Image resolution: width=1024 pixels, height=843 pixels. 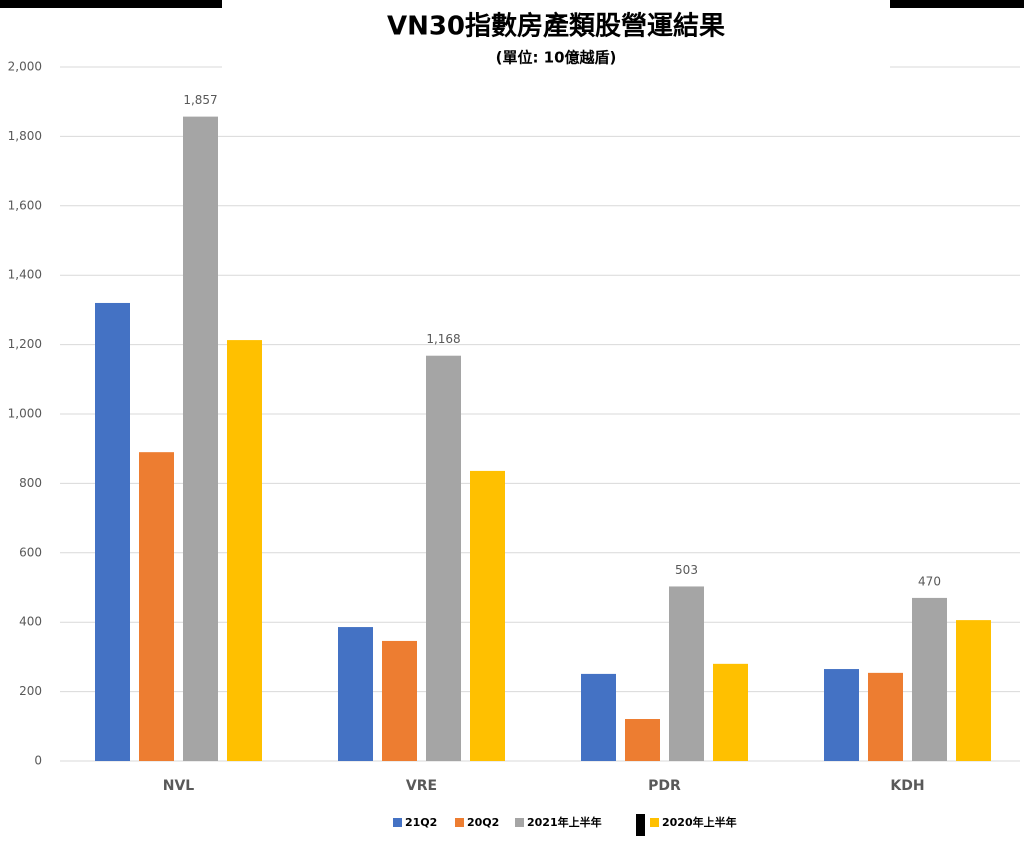 I want to click on y-tick-label: 800, so click(x=30, y=483).